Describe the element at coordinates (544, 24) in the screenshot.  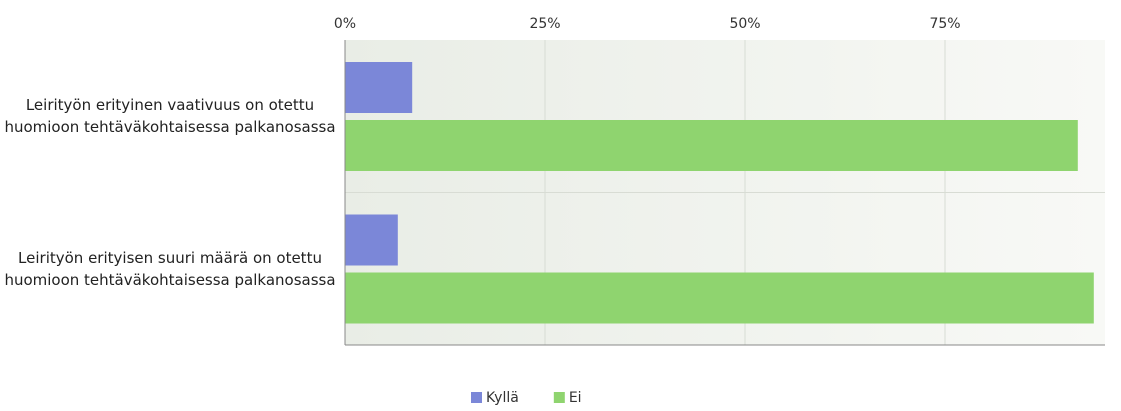
I see `x-tick-label: 25%` at that location.